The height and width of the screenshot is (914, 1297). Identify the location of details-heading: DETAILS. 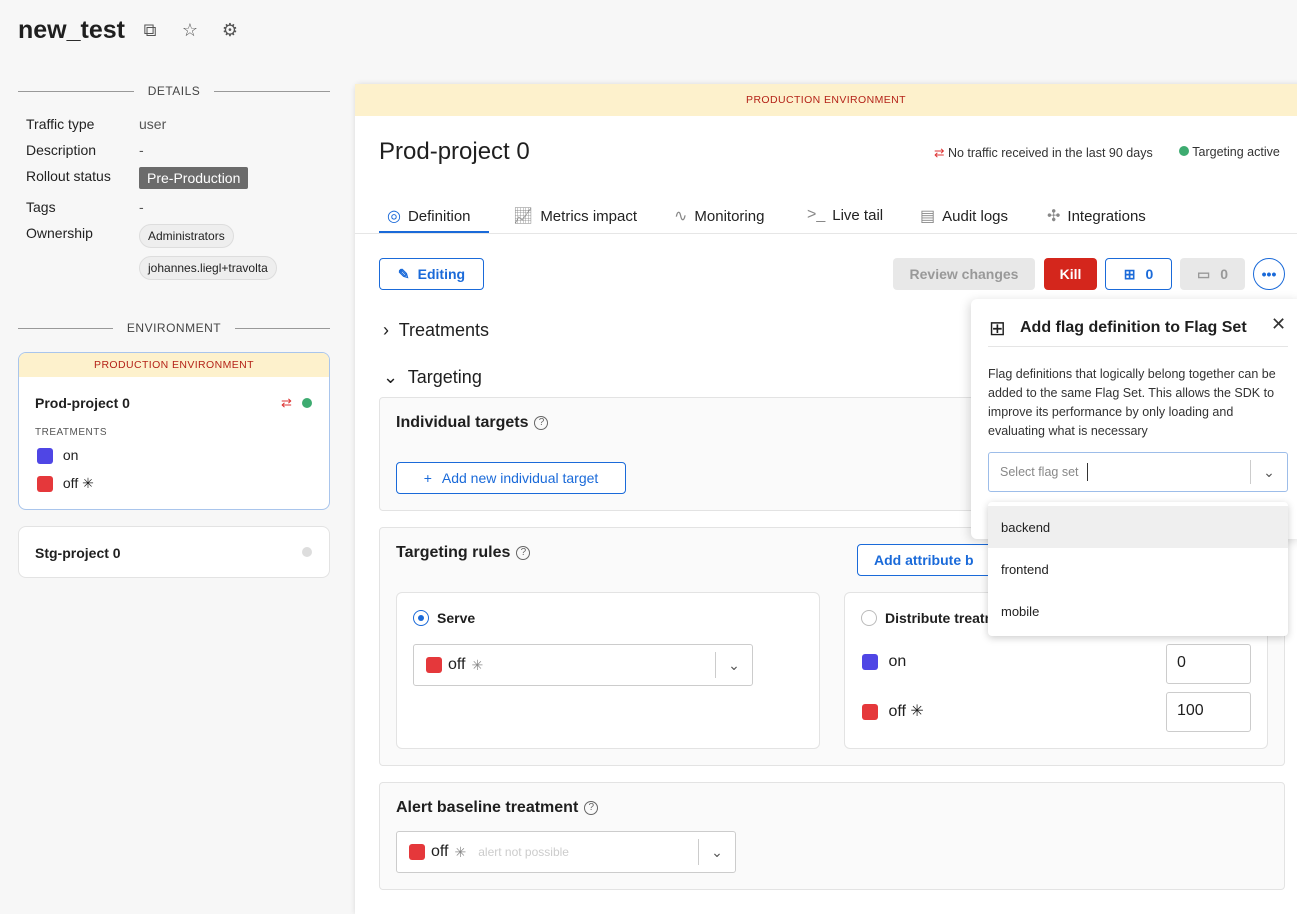
(174, 91).